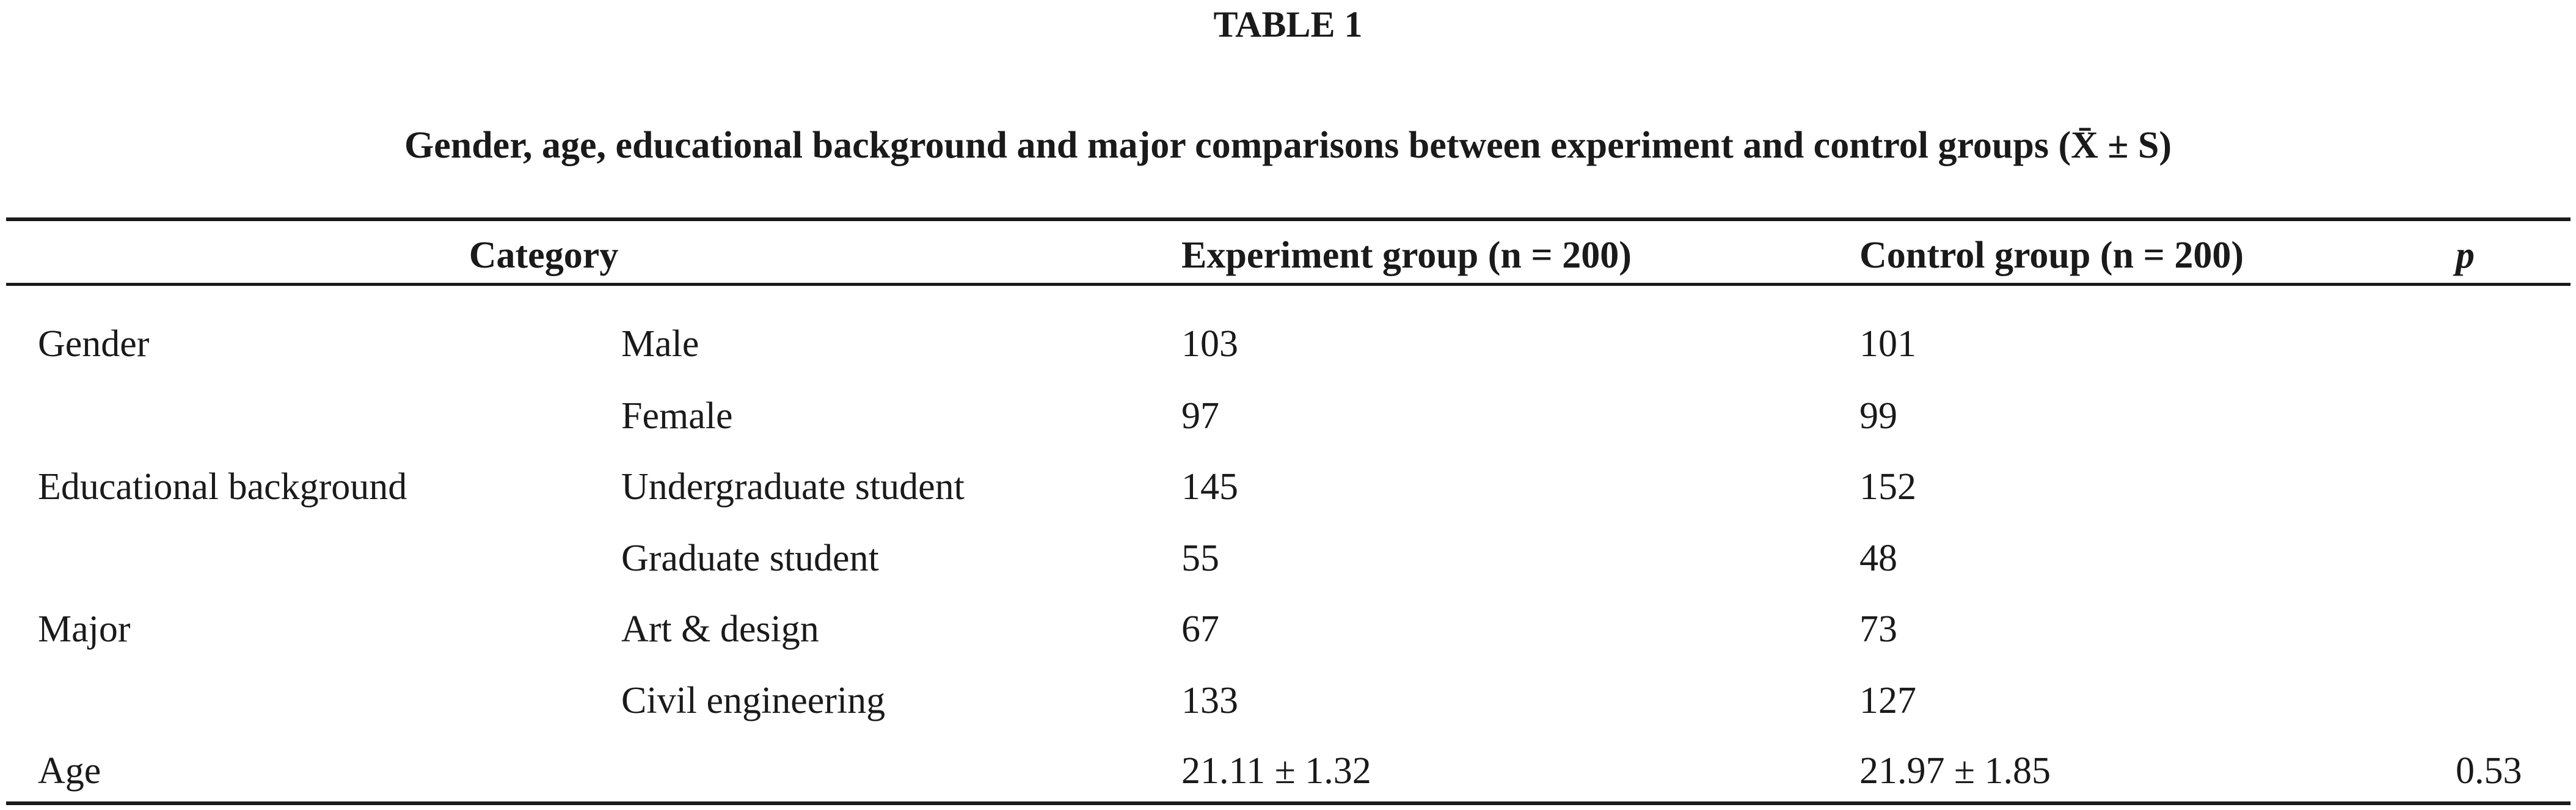  What do you see at coordinates (750, 559) in the screenshot?
I see `row-subcategory: Graduate student` at bounding box center [750, 559].